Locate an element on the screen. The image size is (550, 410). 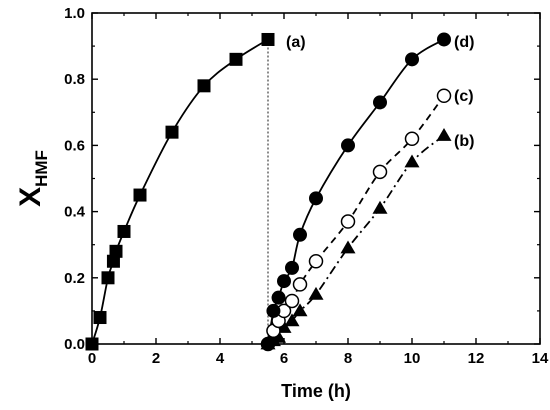
x-axis-title: Time (h) is located at coordinates (316, 391).